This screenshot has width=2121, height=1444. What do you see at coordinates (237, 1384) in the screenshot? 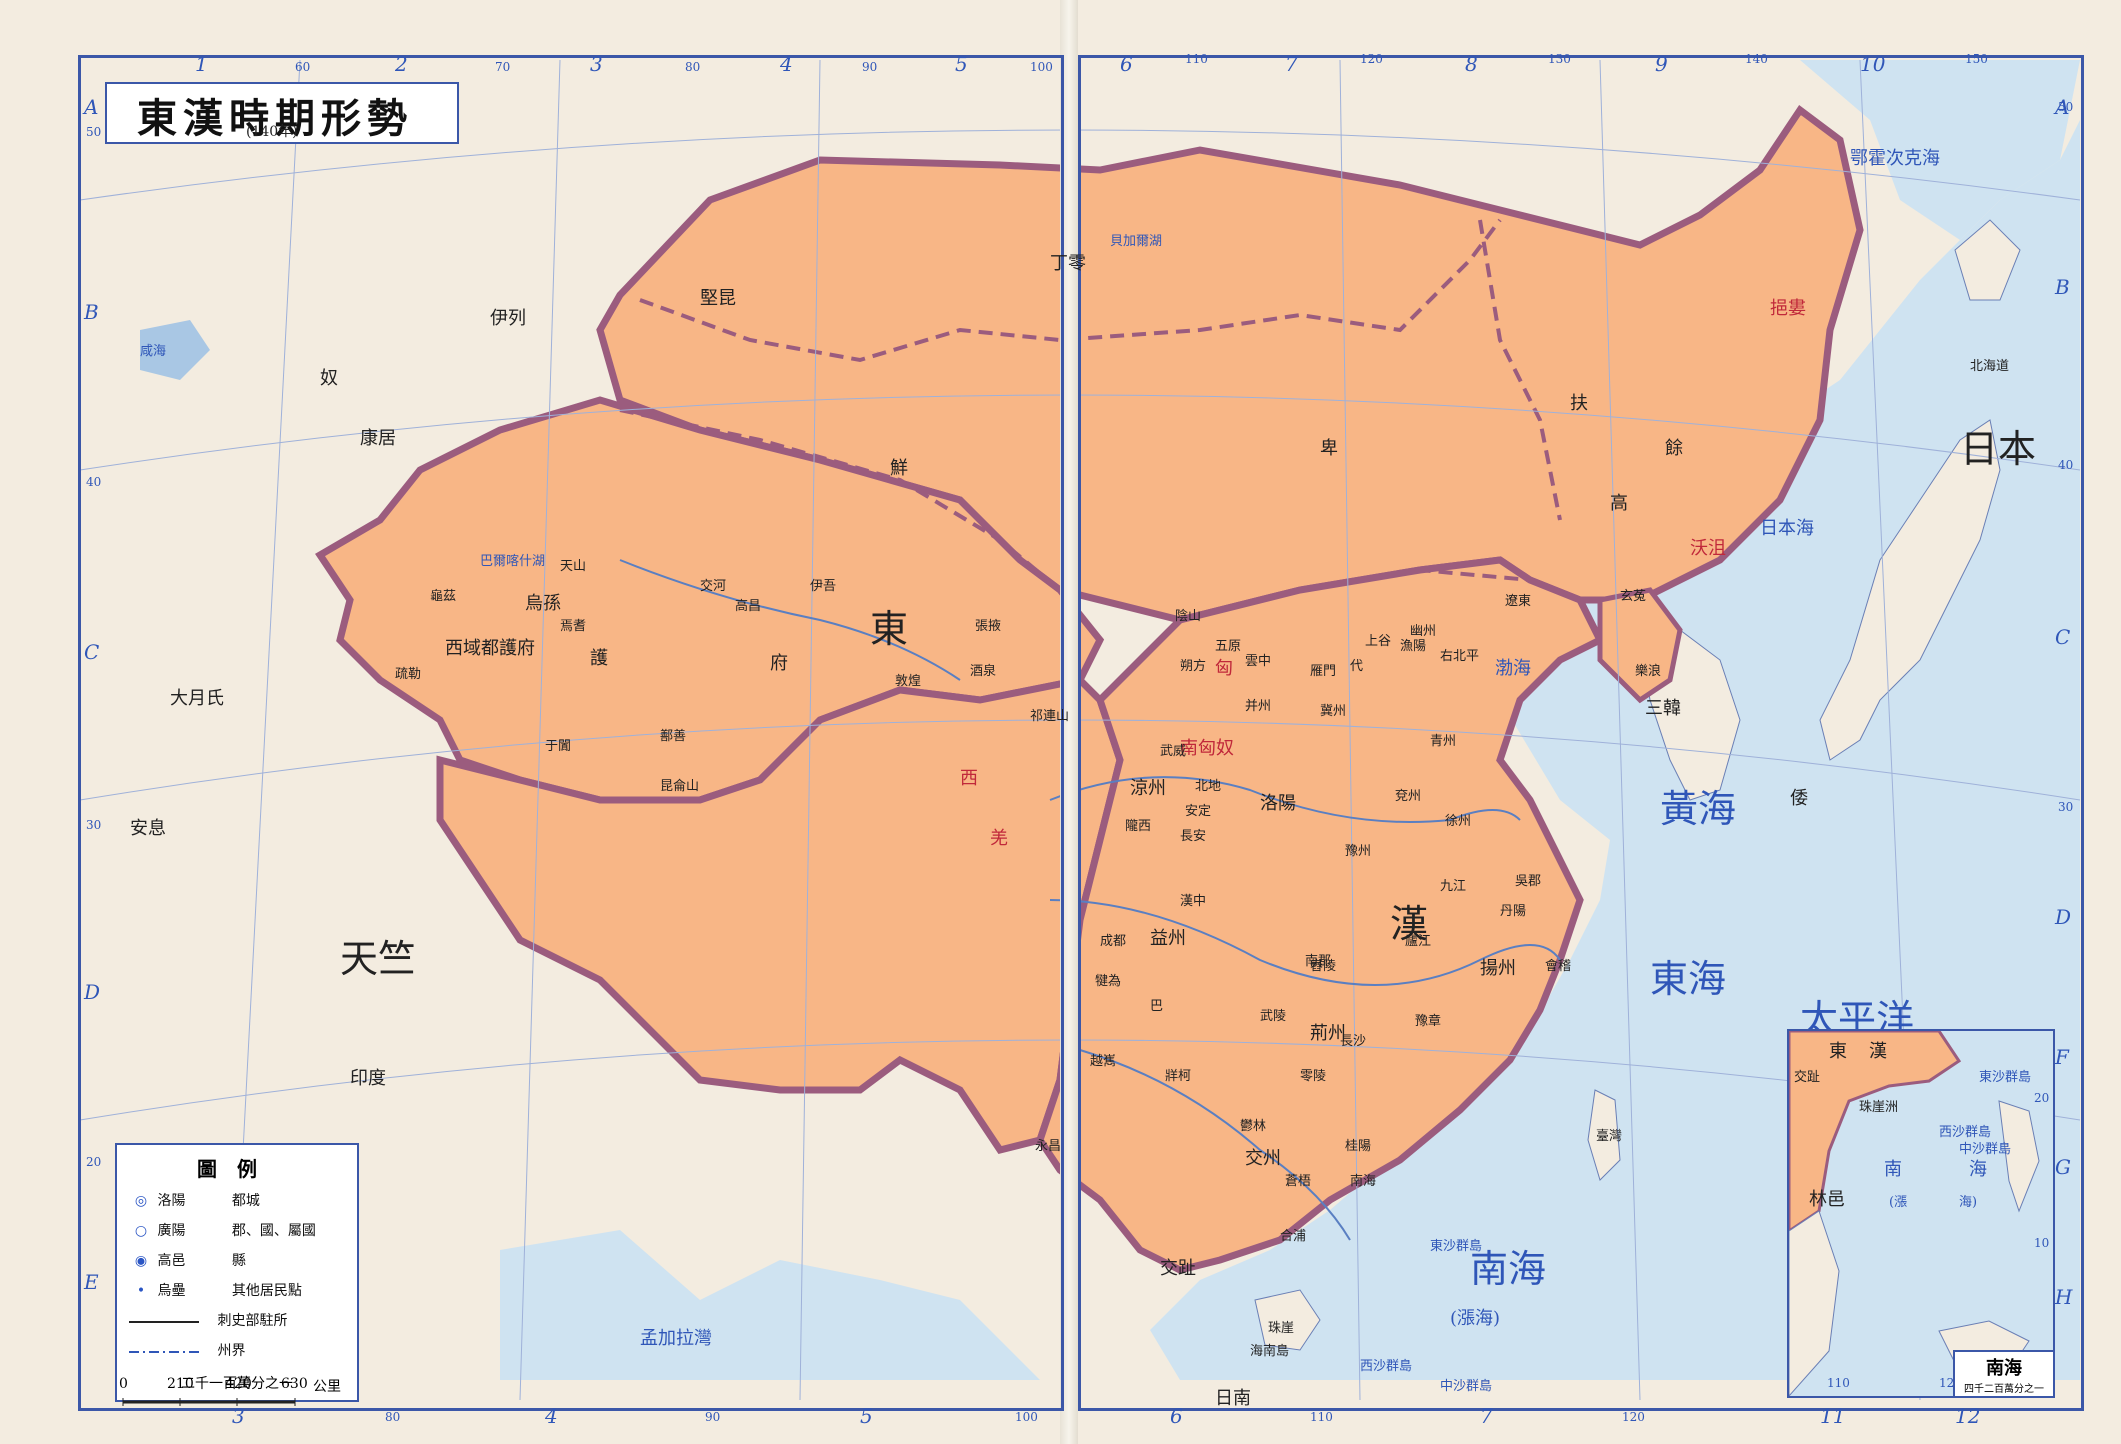
I see `scale-ratio: 二千一百萬分之一` at bounding box center [237, 1384].